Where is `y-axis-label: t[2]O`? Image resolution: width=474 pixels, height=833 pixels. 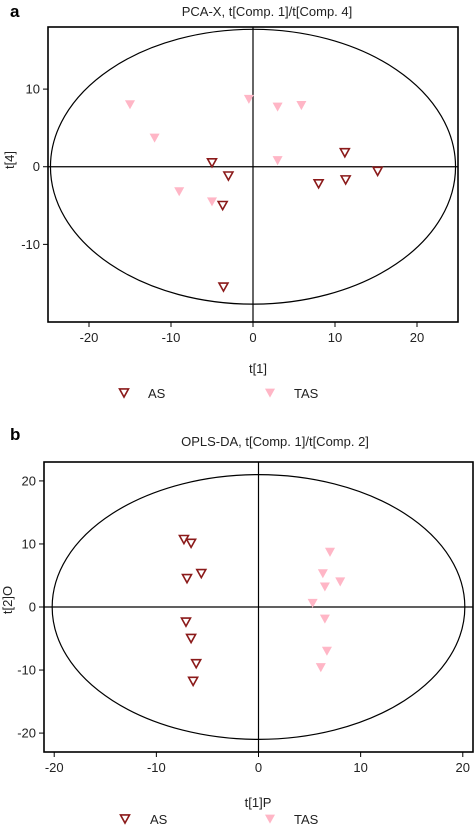 y-axis-label: t[2]O is located at coordinates (7, 600).